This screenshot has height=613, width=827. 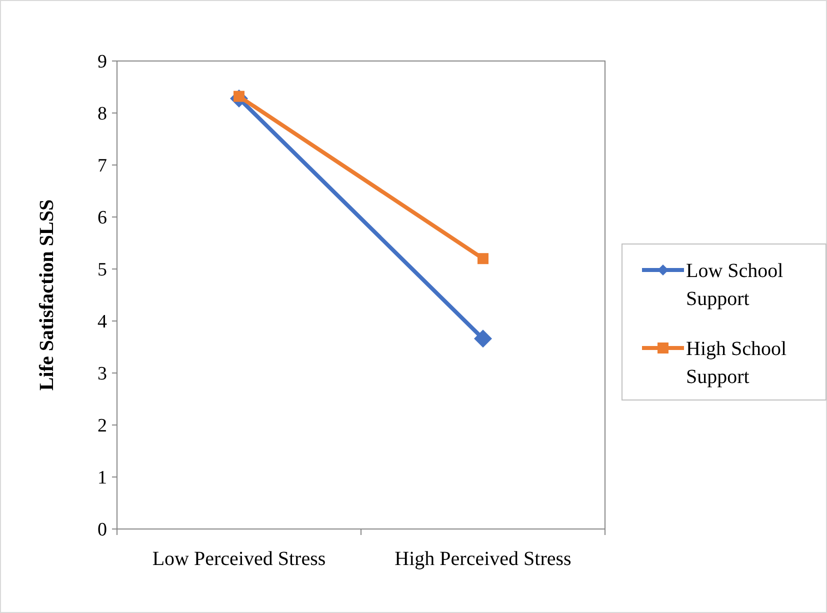 I want to click on x-tick-label: High Perceived Stress, so click(x=483, y=559).